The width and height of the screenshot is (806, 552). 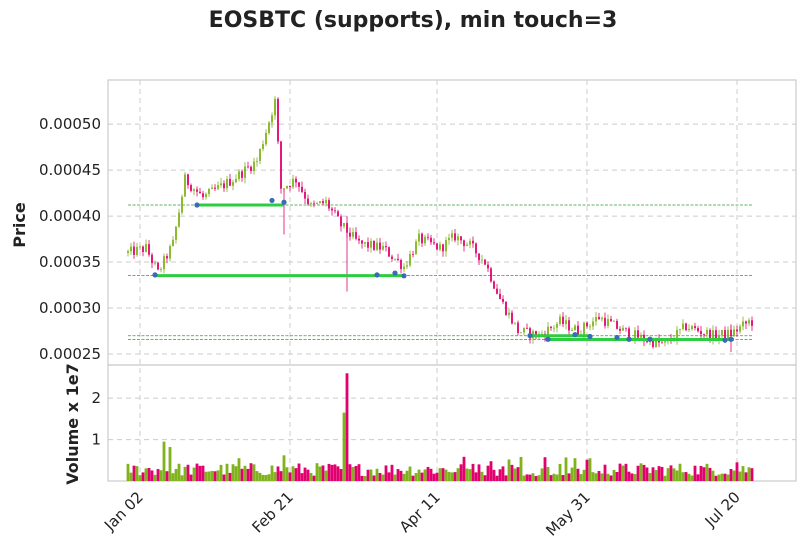 What do you see at coordinates (70, 216) in the screenshot?
I see `price-tick-3: 0.00040` at bounding box center [70, 216].